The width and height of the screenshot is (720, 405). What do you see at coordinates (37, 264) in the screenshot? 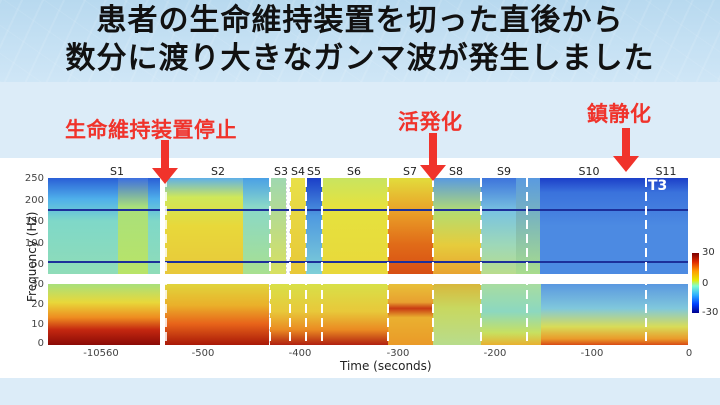
I see `y-tick: 50` at bounding box center [37, 264].